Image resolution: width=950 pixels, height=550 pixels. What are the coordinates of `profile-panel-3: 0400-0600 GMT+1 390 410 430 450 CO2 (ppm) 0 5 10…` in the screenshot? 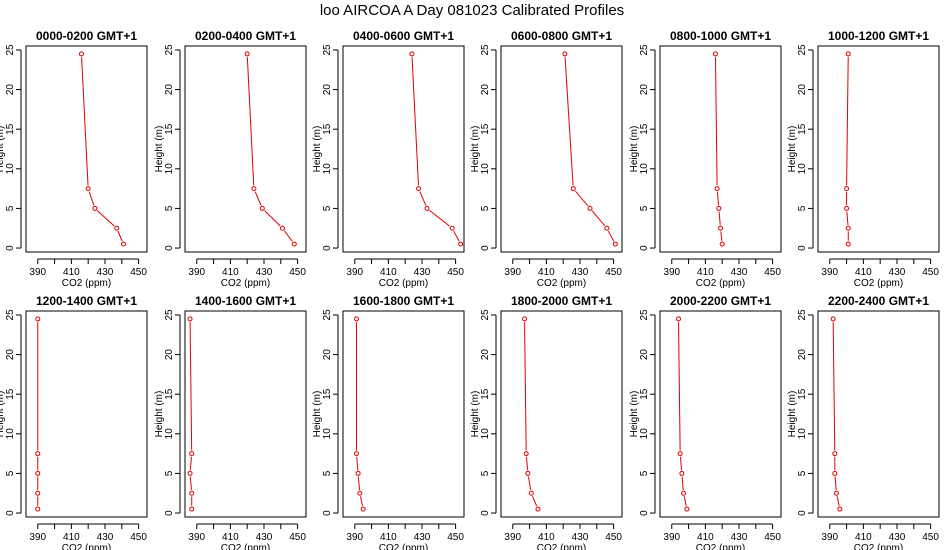 It's located at (388, 159).